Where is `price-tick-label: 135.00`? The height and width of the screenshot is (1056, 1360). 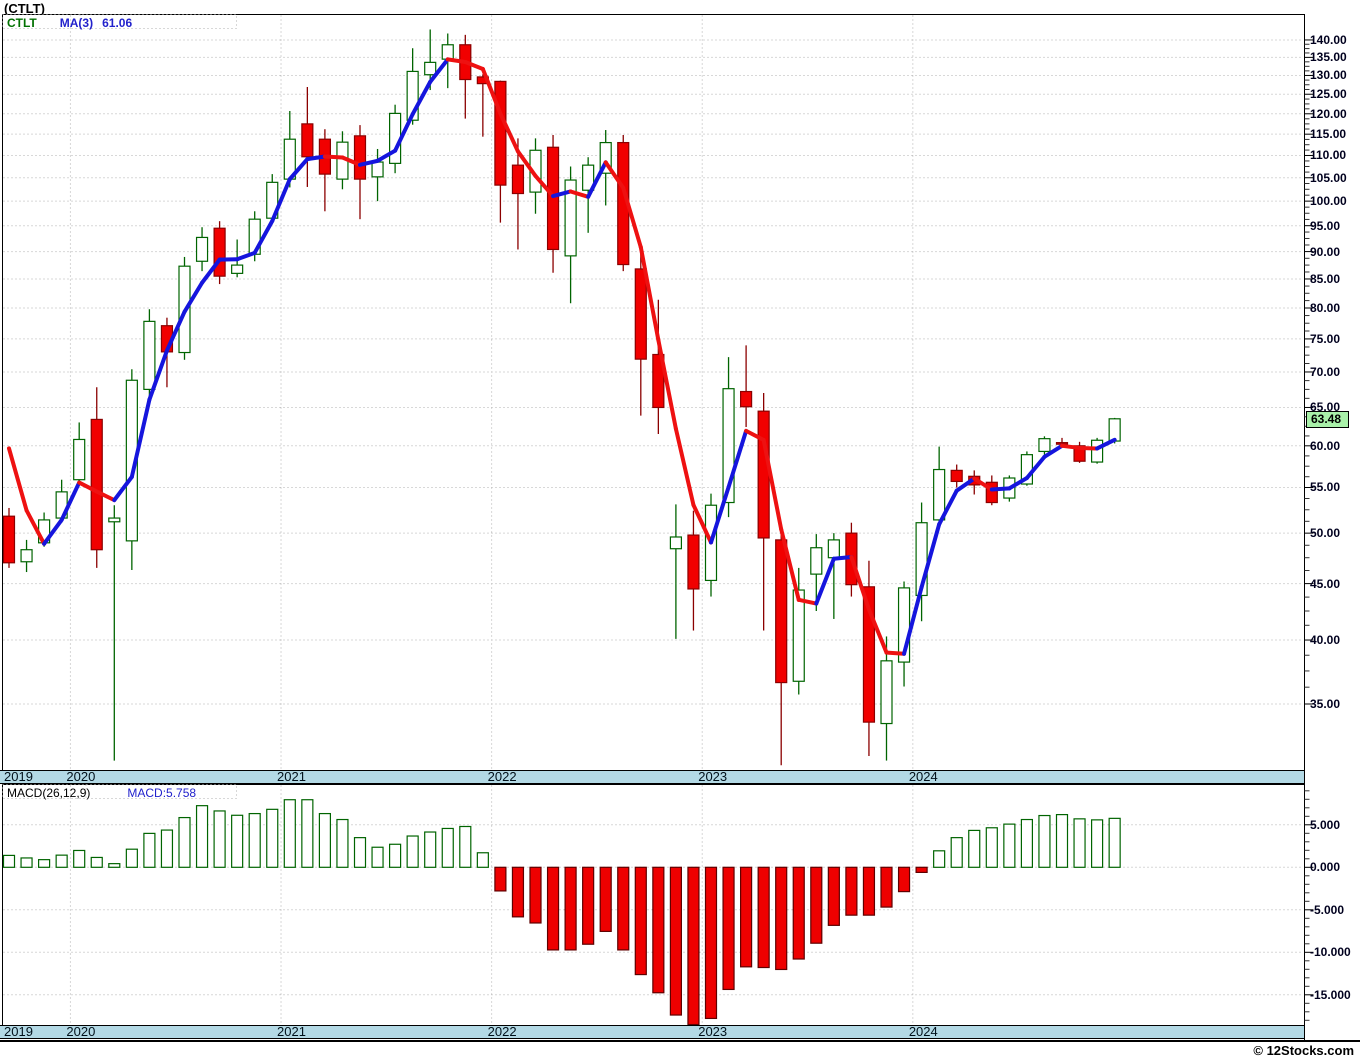
price-tick-label: 135.00 is located at coordinates (1328, 57).